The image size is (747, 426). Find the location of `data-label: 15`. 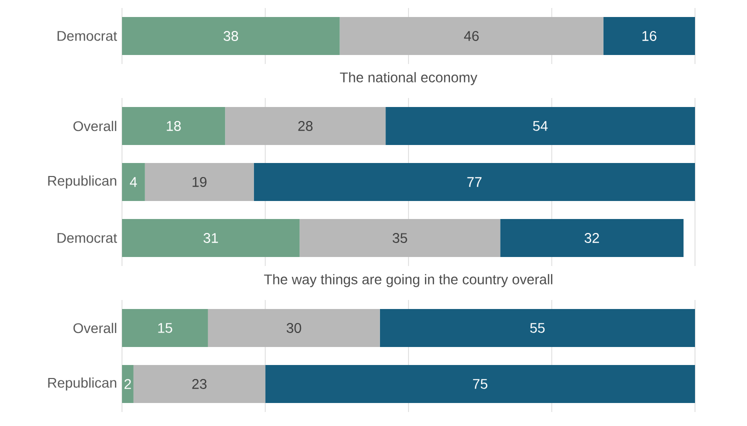

data-label: 15 is located at coordinates (165, 328).